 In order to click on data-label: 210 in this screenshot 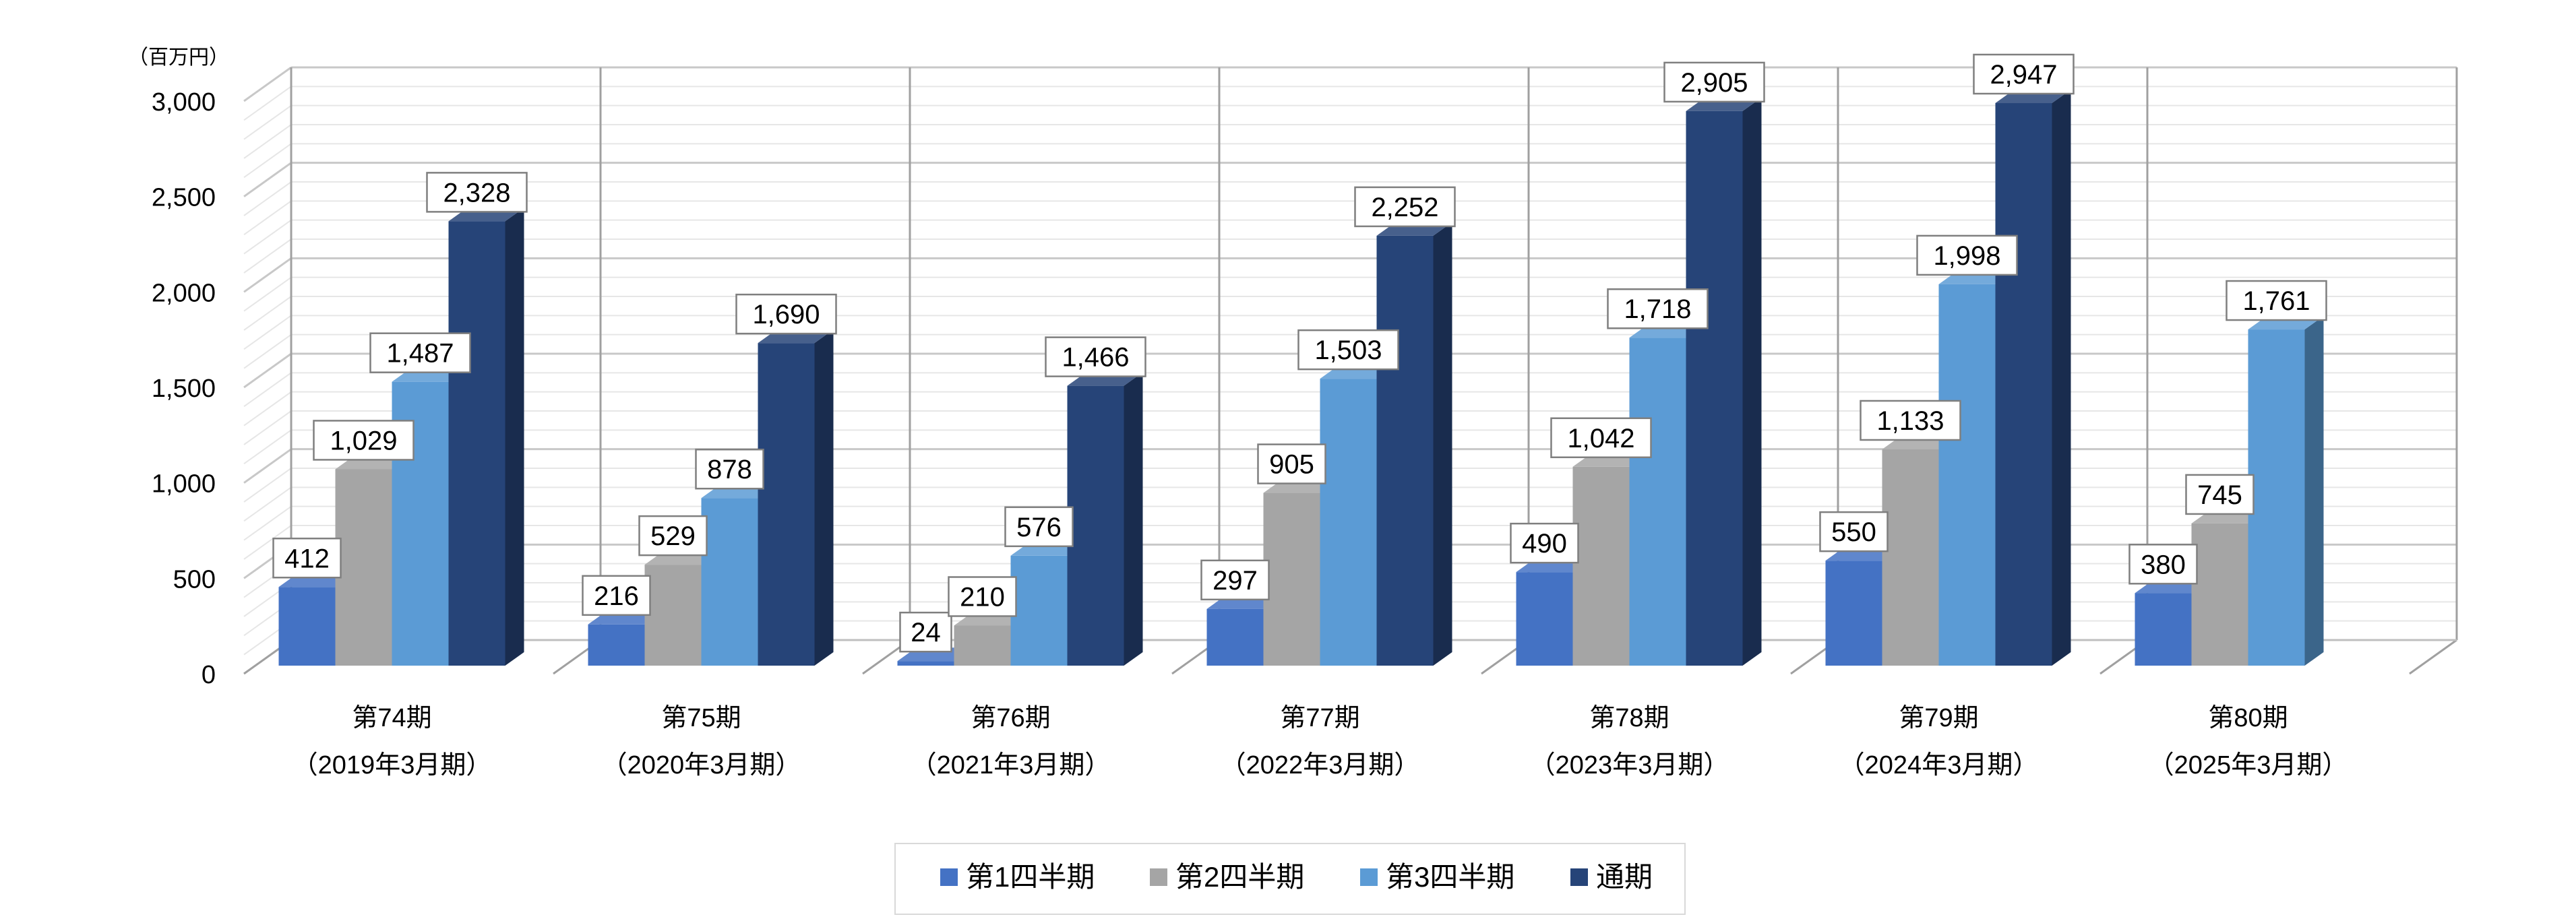, I will do `click(982, 597)`.